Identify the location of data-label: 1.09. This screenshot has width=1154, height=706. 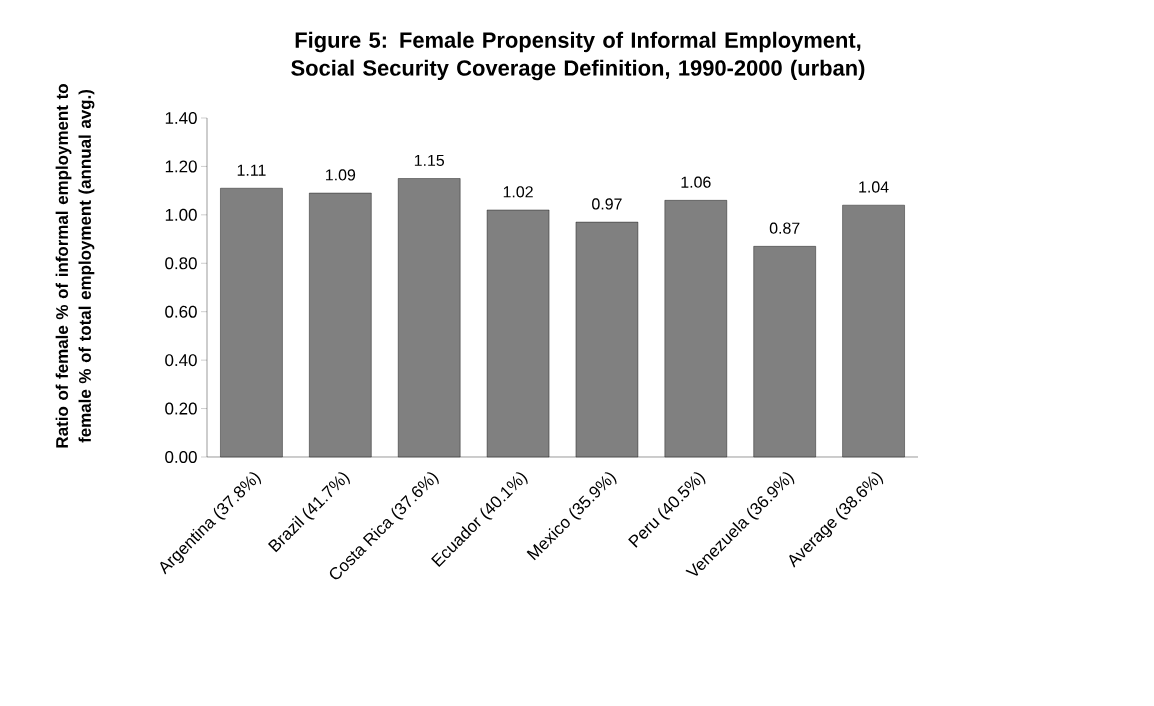
(341, 175).